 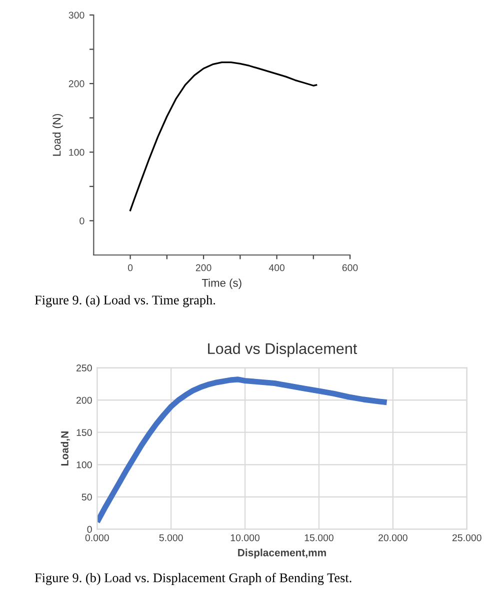 What do you see at coordinates (76, 15) in the screenshot?
I see `y-tick-label: 300` at bounding box center [76, 15].